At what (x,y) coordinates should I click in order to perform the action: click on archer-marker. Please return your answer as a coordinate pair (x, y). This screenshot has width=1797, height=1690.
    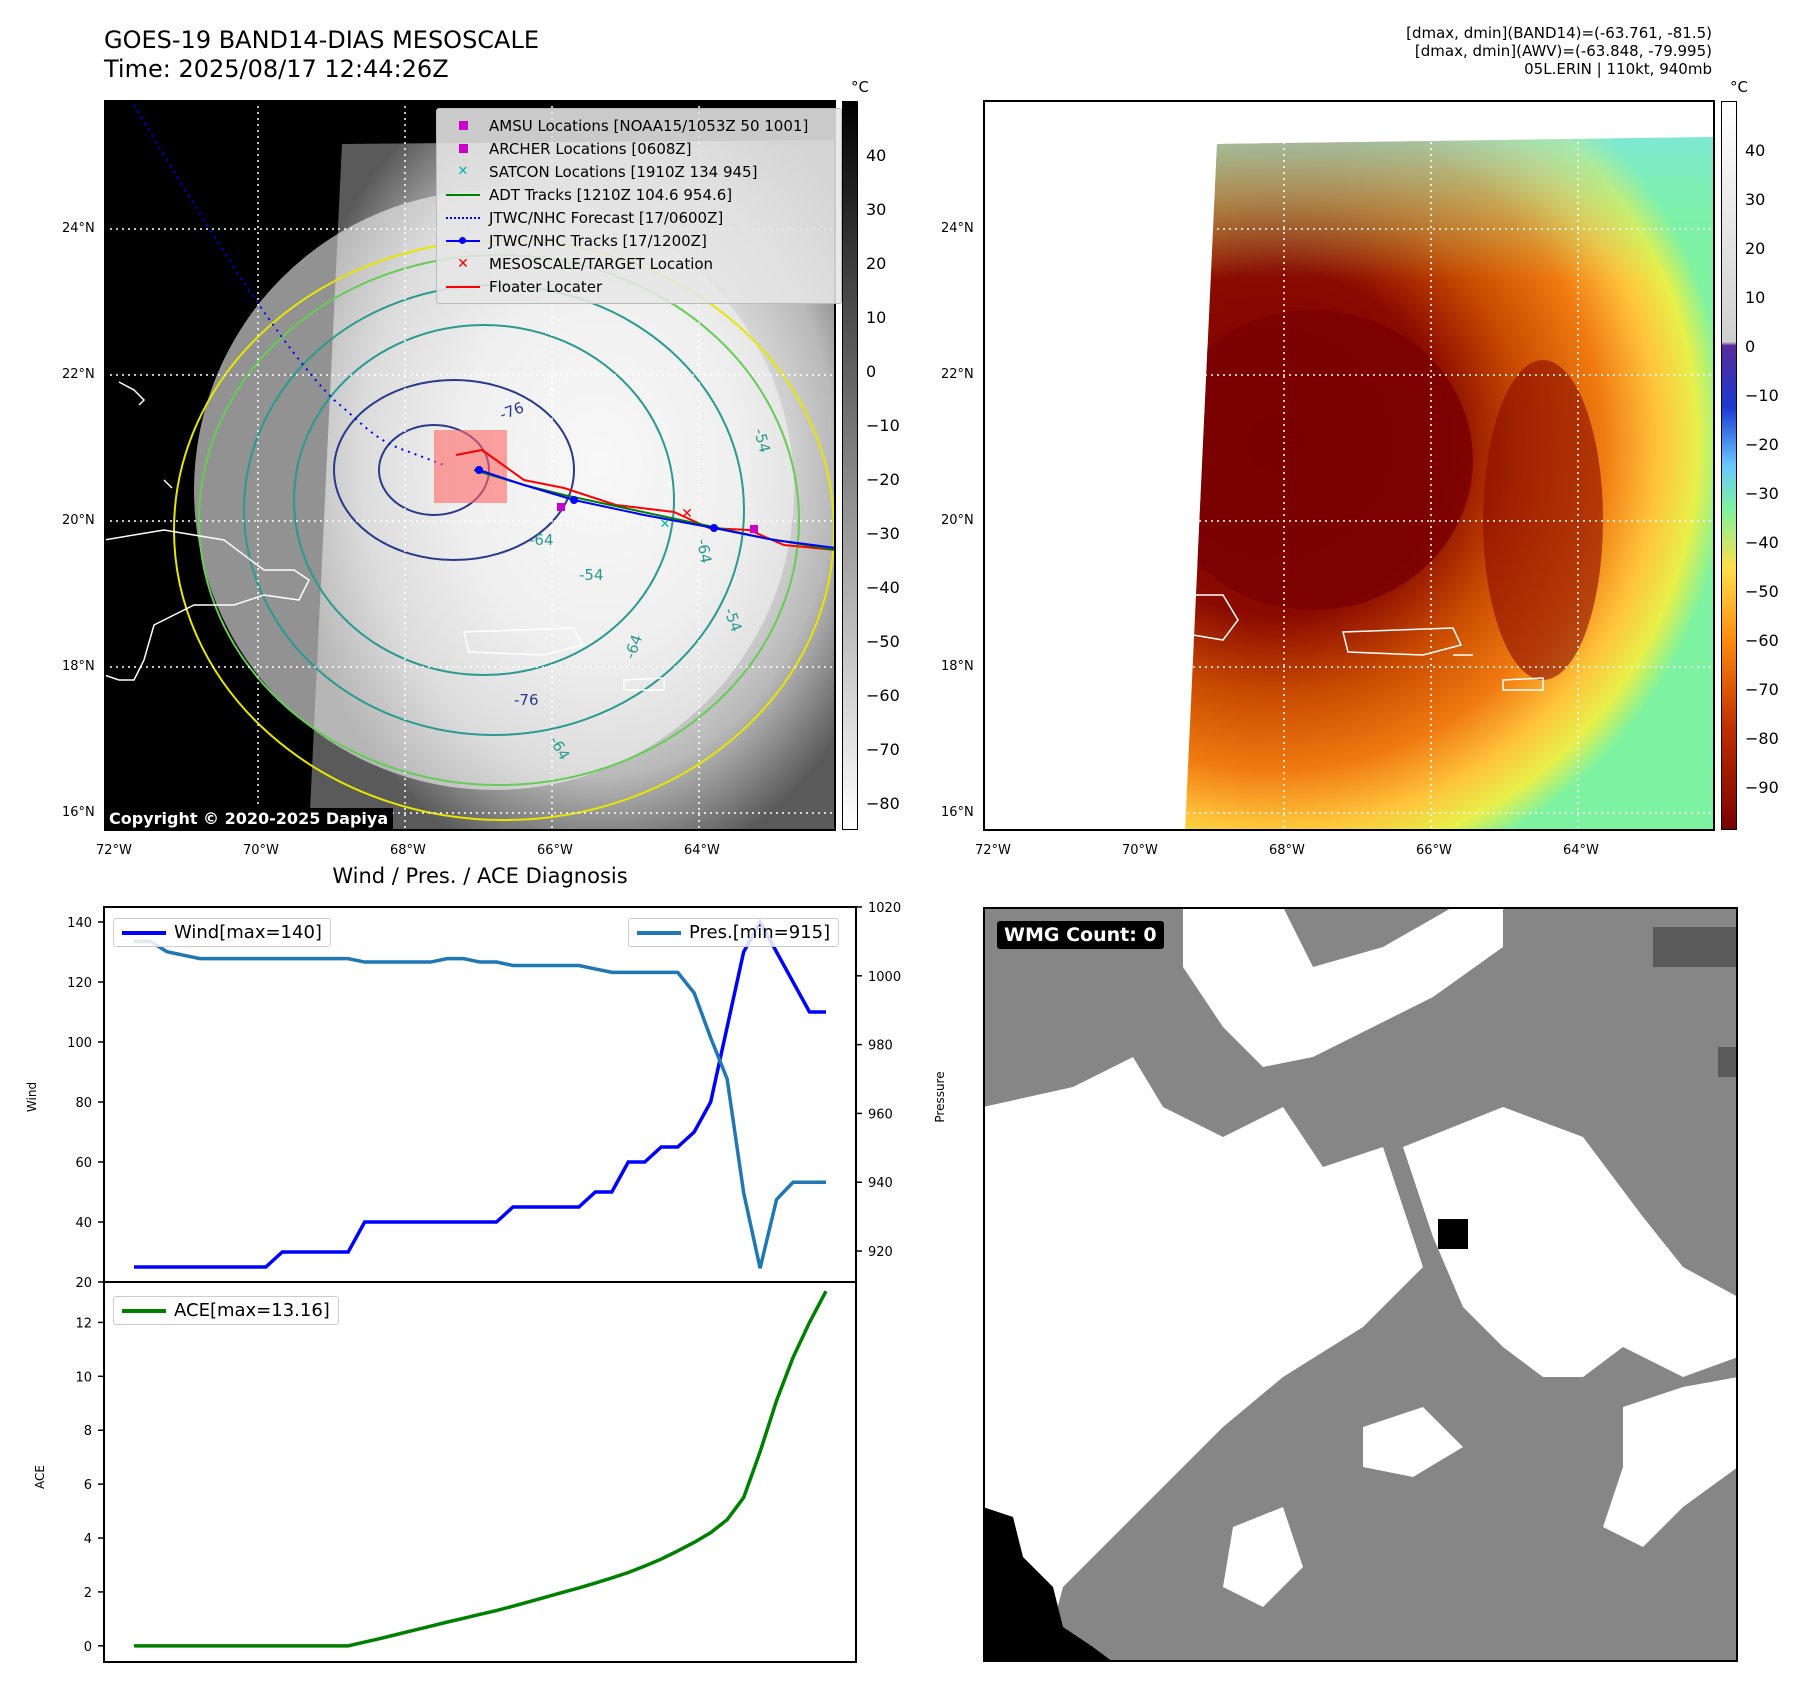
    Looking at the image, I should click on (754, 529).